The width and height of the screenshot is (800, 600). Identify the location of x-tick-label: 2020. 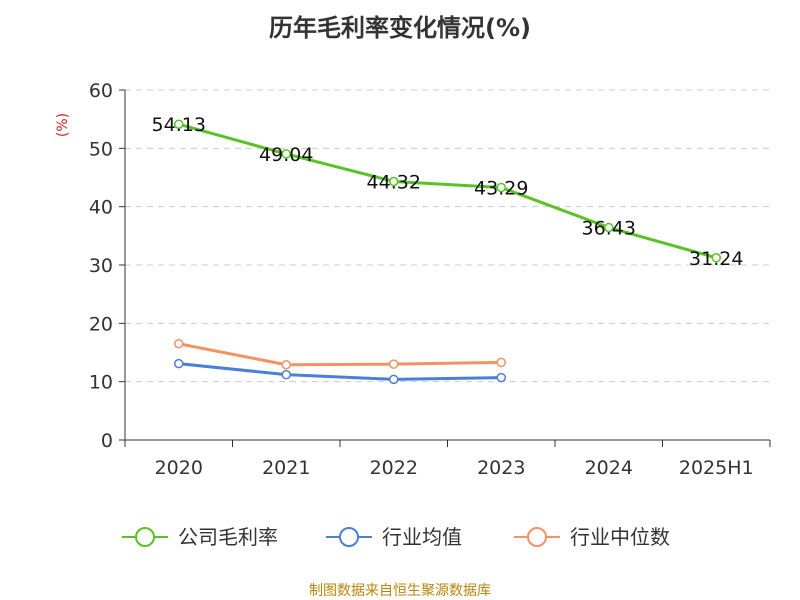
(179, 468).